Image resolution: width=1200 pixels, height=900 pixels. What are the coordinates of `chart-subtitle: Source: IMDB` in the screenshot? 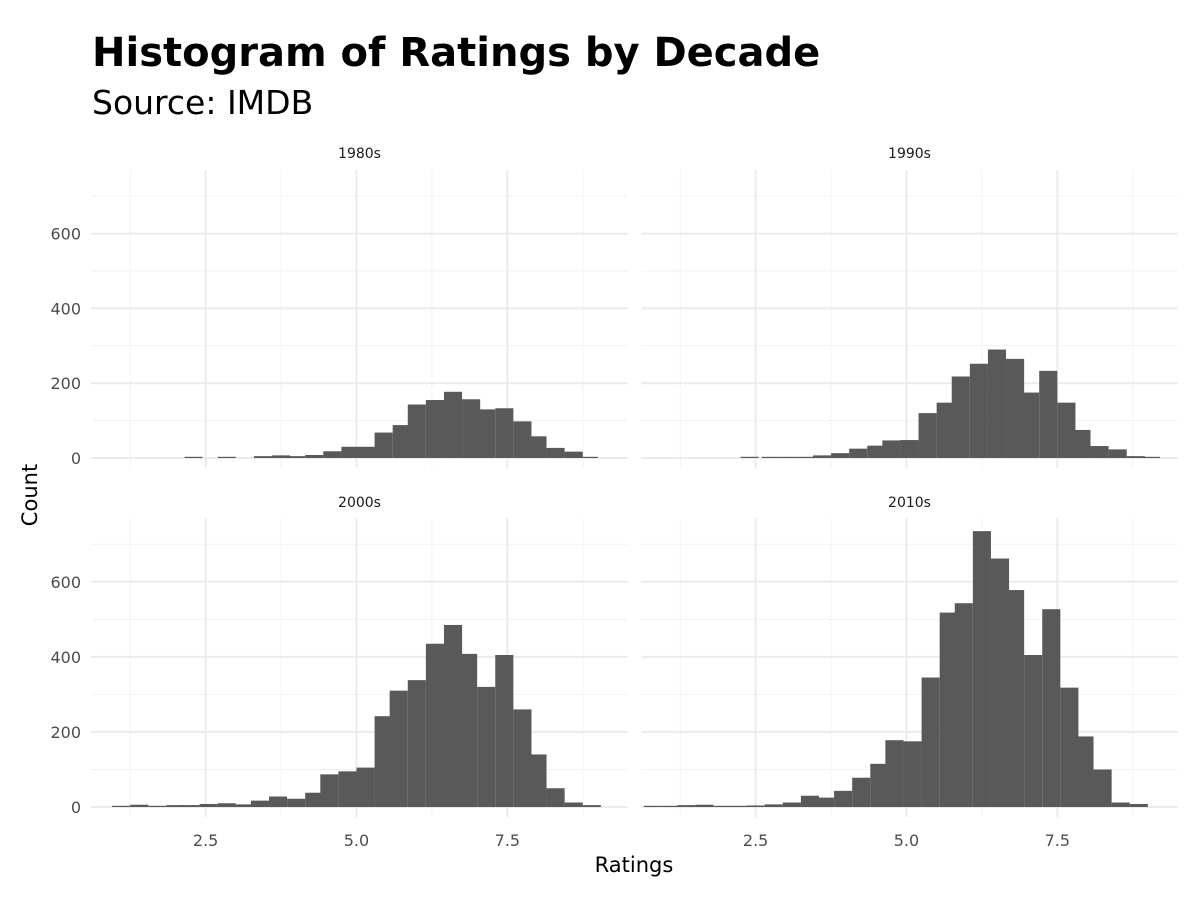 It's located at (203, 102).